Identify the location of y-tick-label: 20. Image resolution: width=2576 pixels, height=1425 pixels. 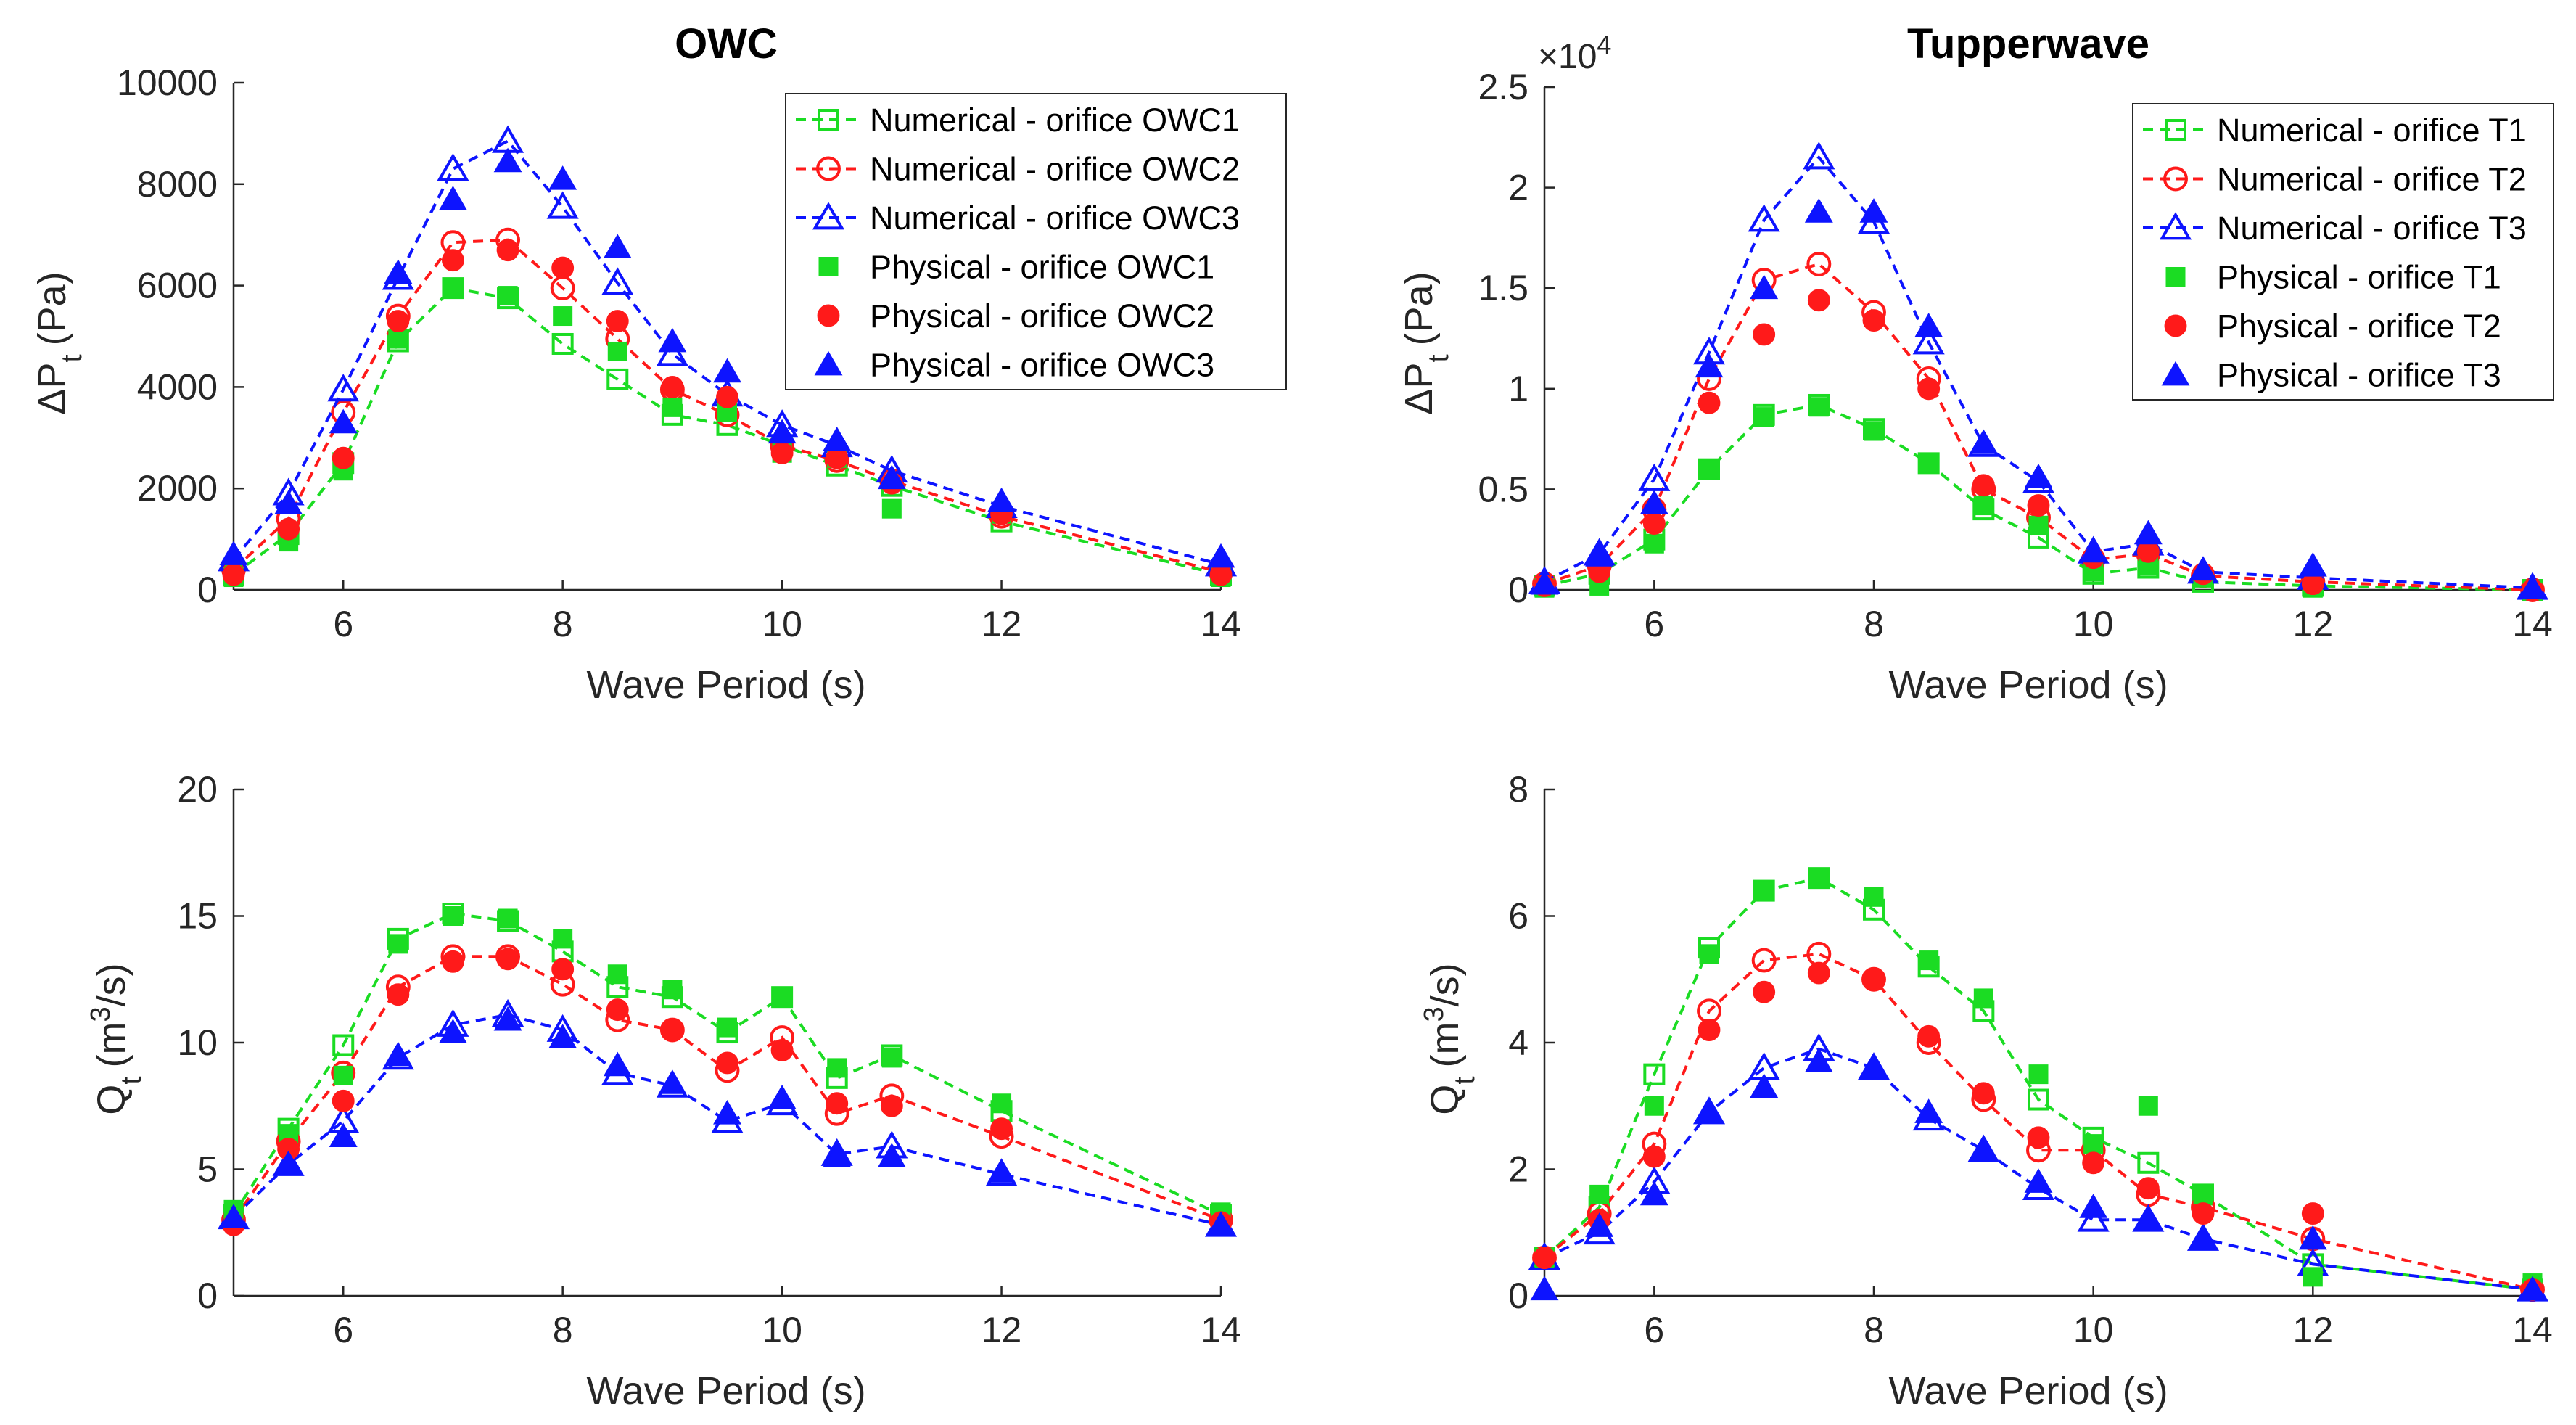
(197, 789).